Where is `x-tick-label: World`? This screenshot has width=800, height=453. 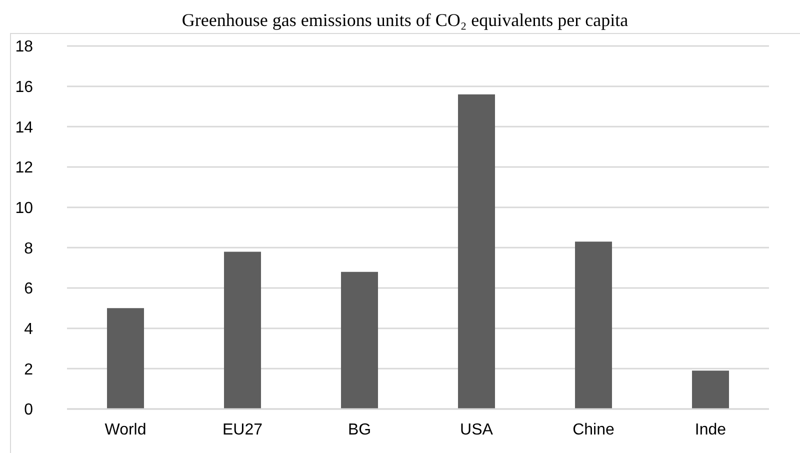
x-tick-label: World is located at coordinates (125, 429).